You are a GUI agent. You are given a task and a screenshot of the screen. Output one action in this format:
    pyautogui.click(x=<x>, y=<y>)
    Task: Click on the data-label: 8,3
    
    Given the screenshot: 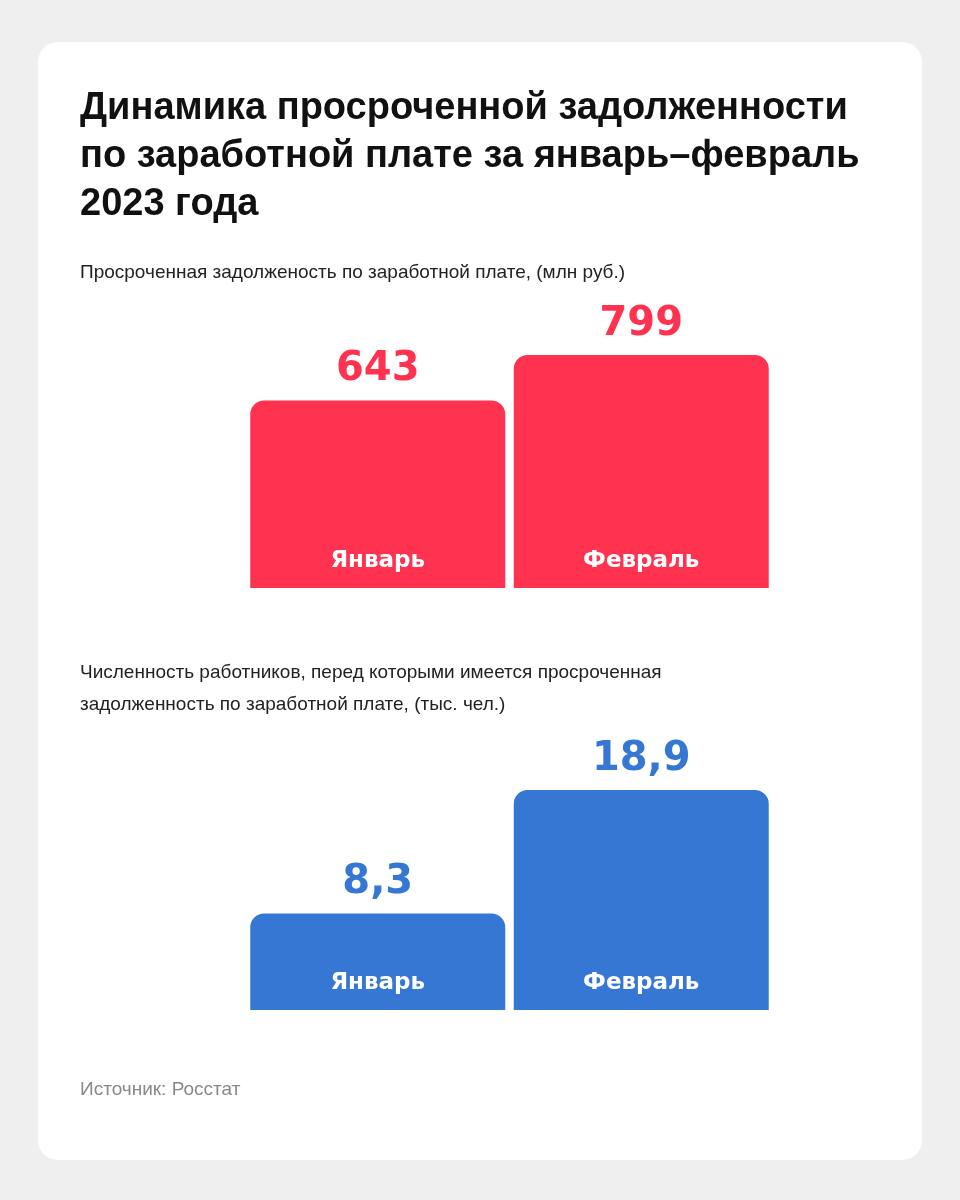 What is the action you would take?
    pyautogui.click(x=378, y=879)
    